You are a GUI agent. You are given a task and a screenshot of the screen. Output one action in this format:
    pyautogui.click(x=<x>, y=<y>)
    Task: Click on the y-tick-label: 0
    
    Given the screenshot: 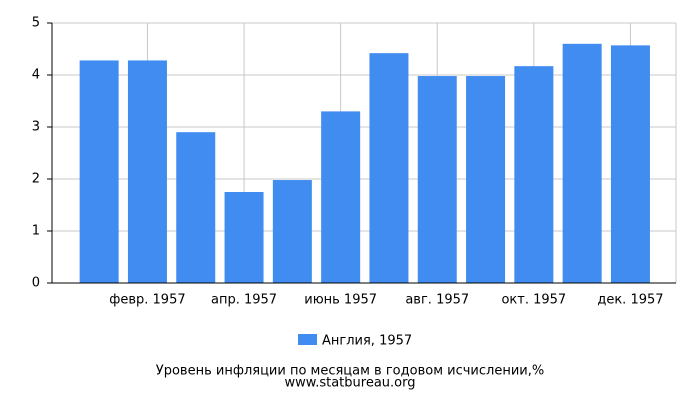 What is the action you would take?
    pyautogui.click(x=36, y=283)
    